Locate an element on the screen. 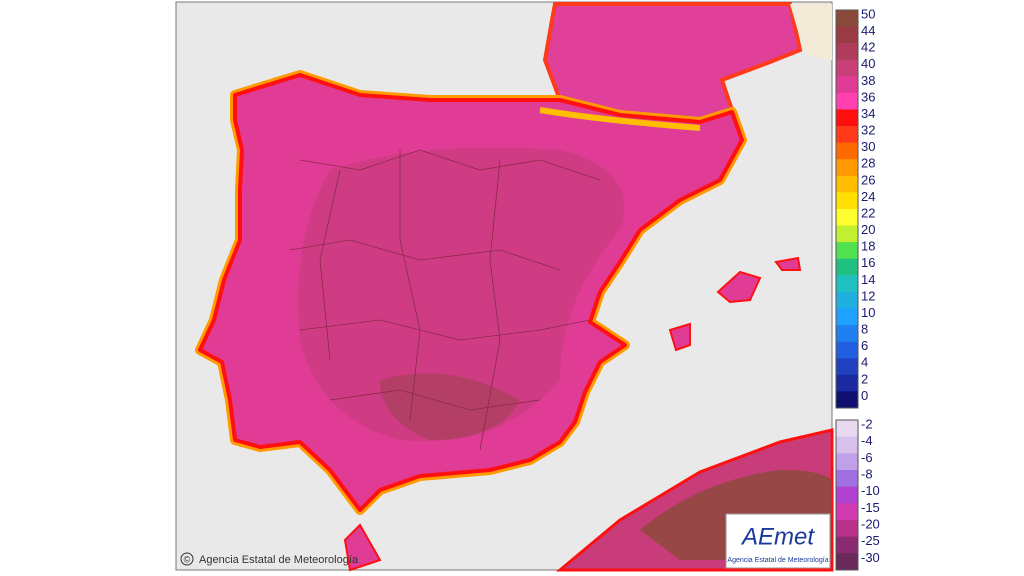 The image size is (1024, 576). credit-text: Agencia Estatal de Meteorología is located at coordinates (279, 560).